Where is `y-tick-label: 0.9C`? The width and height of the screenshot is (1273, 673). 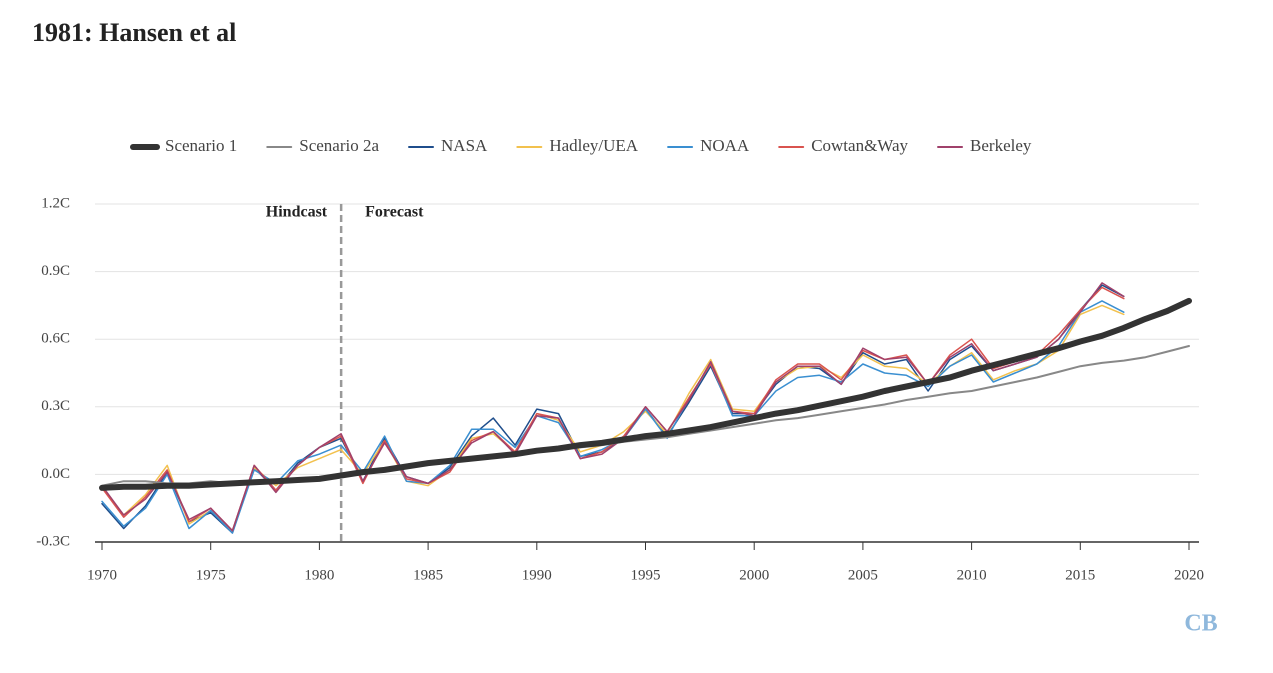
y-tick-label: 0.9C is located at coordinates (55, 271).